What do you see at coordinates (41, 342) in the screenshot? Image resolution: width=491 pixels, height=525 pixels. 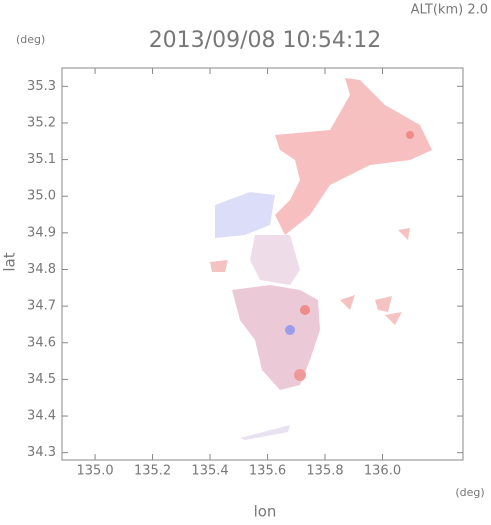 I see `y-tick-label: 34.6` at bounding box center [41, 342].